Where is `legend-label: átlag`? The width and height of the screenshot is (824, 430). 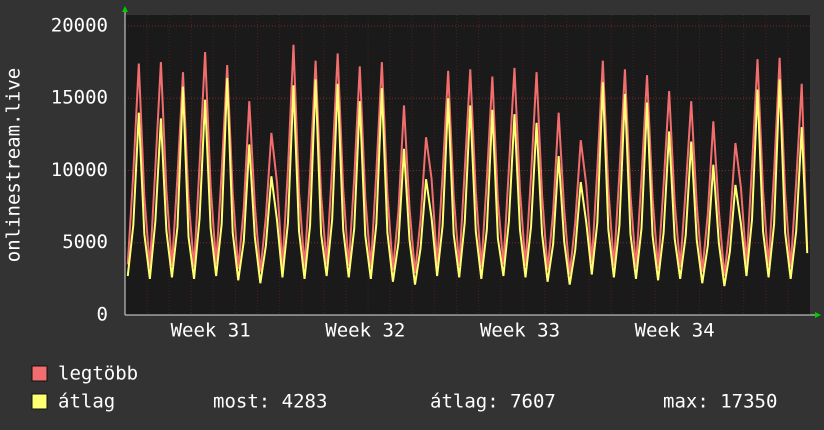
legend-label: átlag is located at coordinates (86, 402).